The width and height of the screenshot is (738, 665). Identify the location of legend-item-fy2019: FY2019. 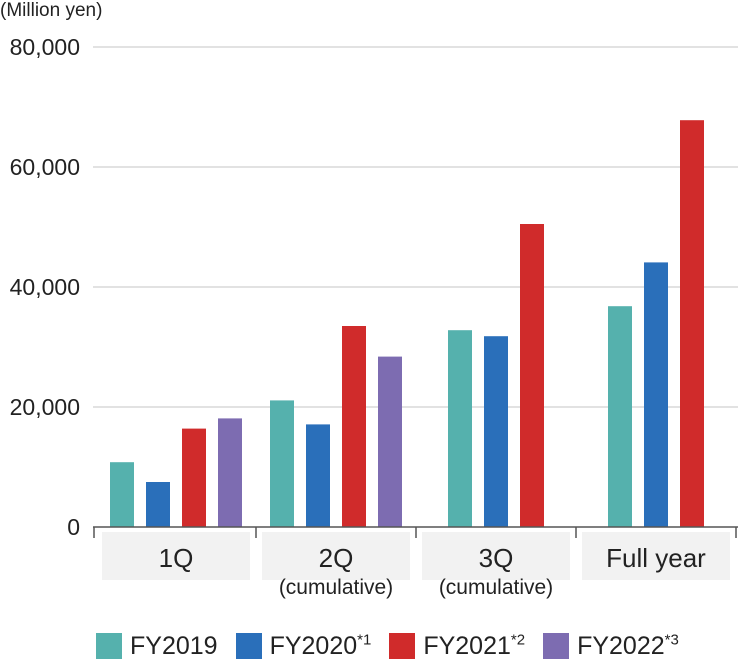
(157, 646).